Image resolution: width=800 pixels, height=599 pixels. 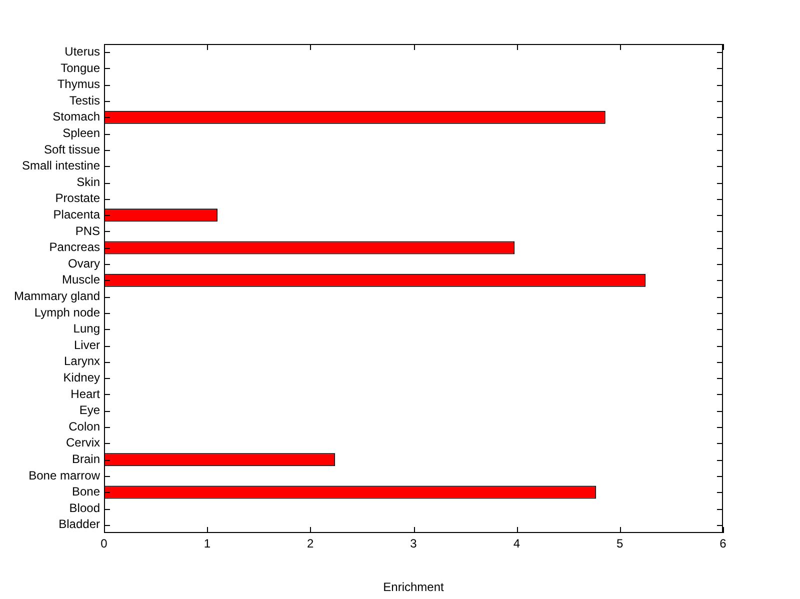 What do you see at coordinates (620, 543) in the screenshot?
I see `x-tick-label: 5` at bounding box center [620, 543].